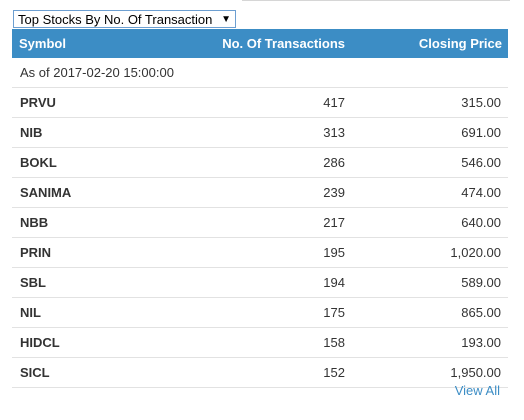  Describe the element at coordinates (260, 103) in the screenshot. I see `table-row: PRVU 417 315.00` at that location.